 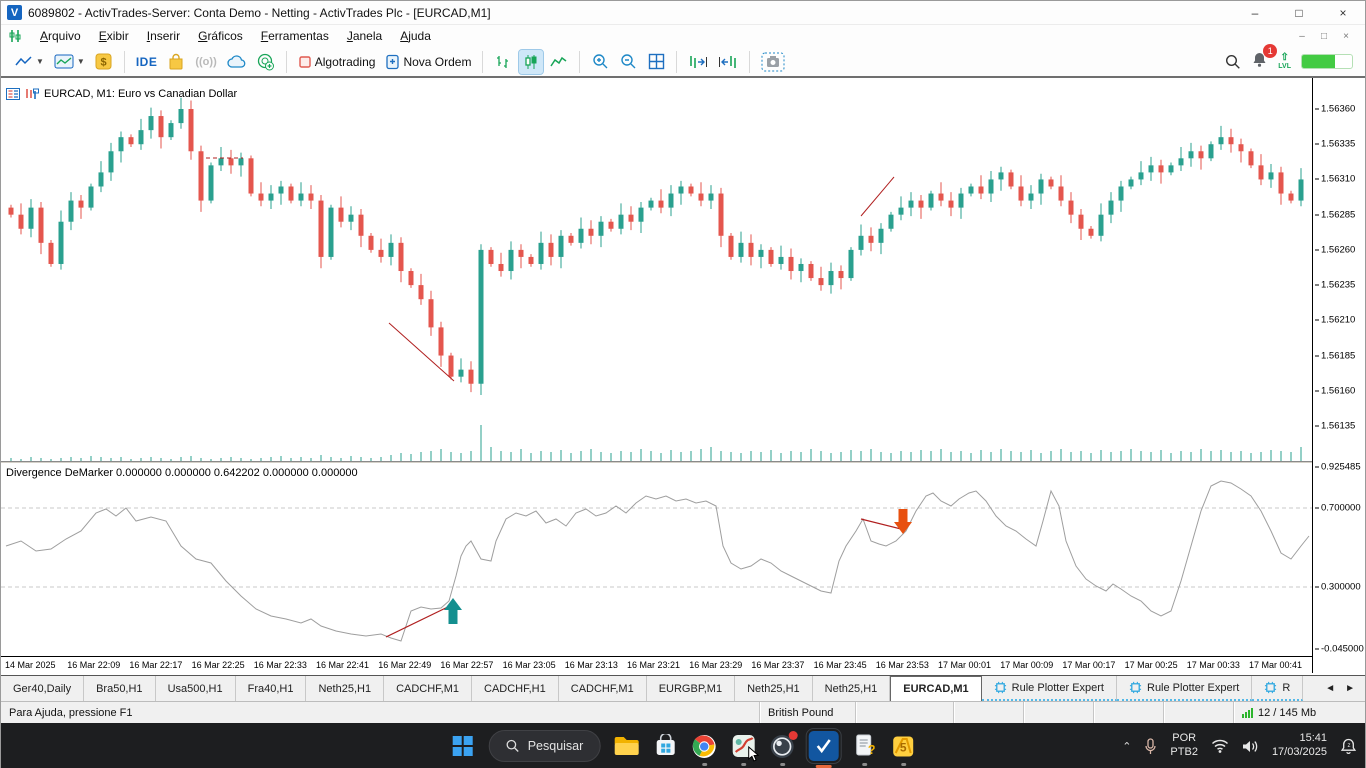 I want to click on taskbar-search: Pesquisar, so click(x=544, y=746).